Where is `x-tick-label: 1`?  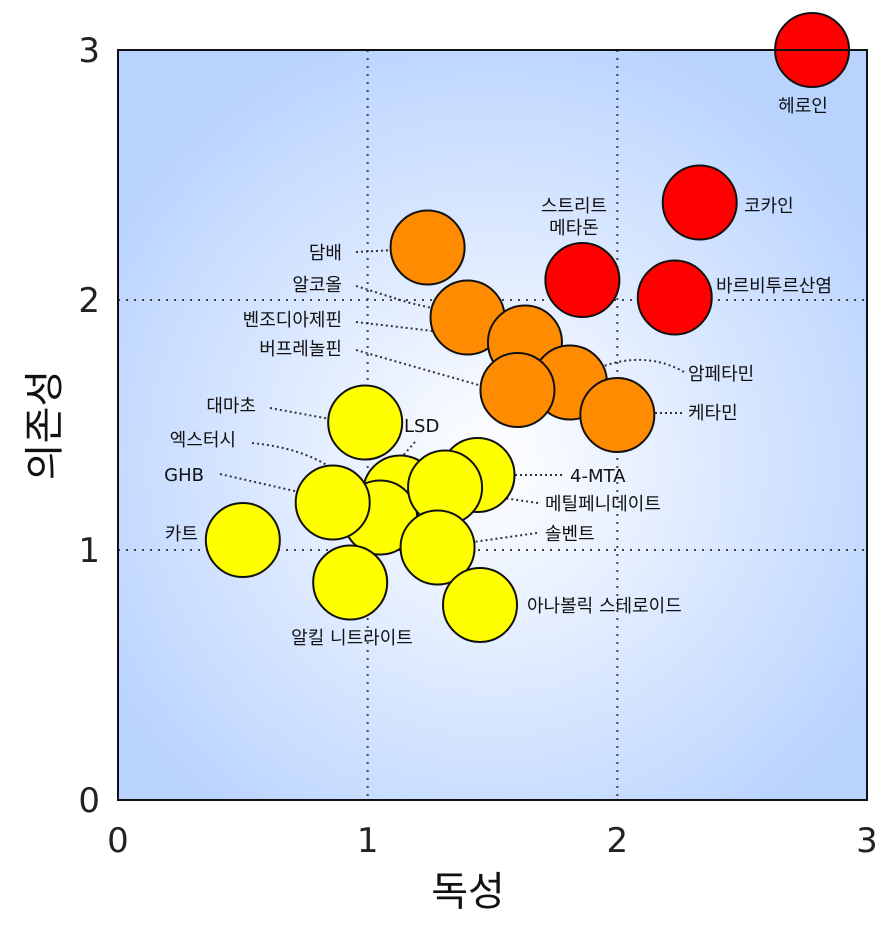 x-tick-label: 1 is located at coordinates (368, 841).